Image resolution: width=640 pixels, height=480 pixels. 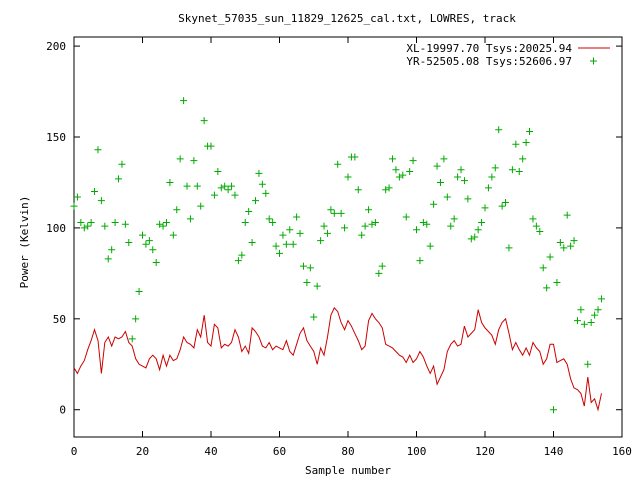 I want to click on x-tick-label: 60, so click(x=279, y=451).